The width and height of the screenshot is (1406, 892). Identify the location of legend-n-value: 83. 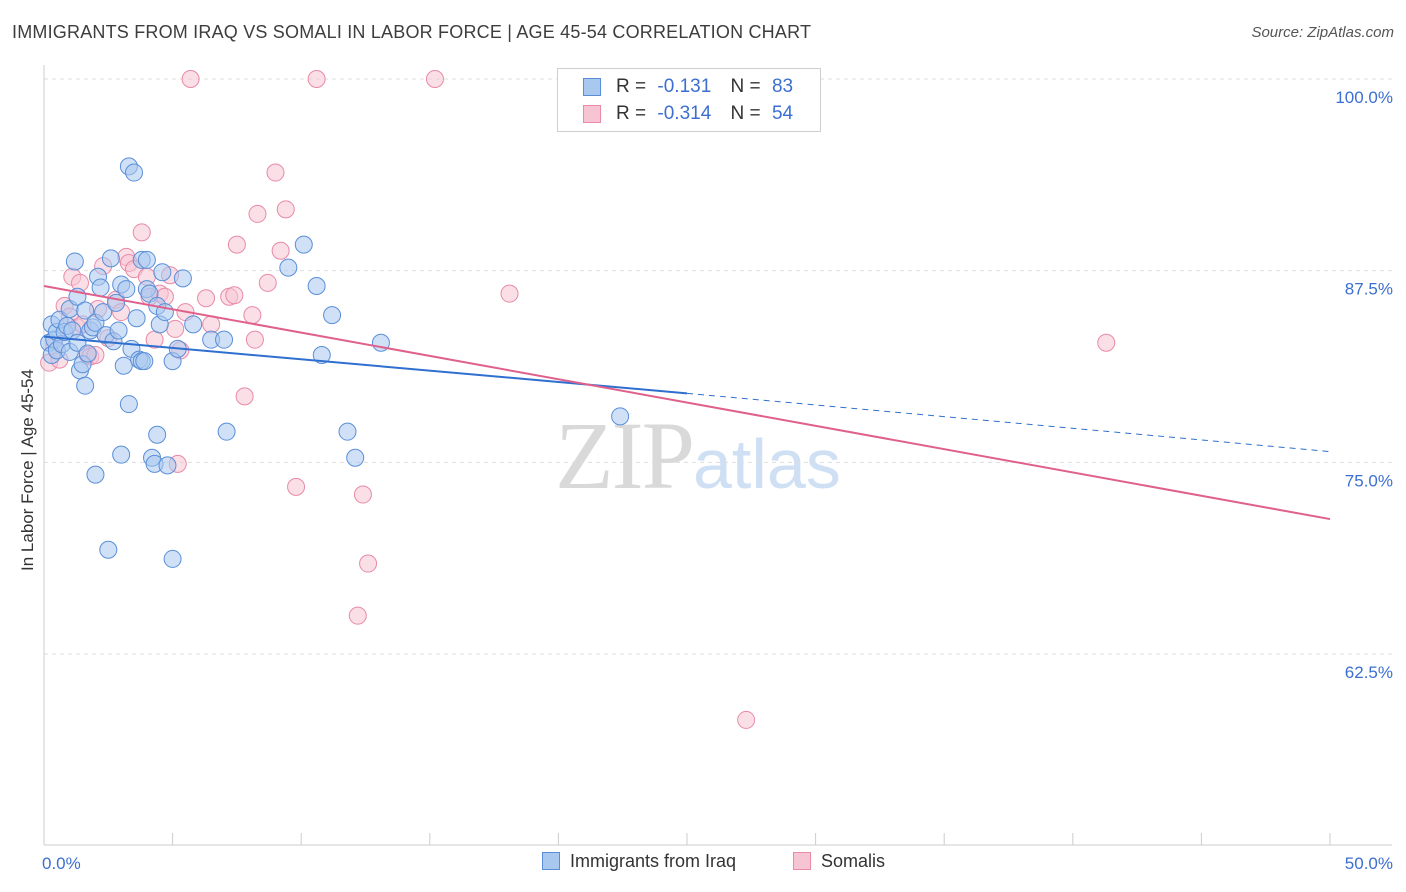
(782, 86).